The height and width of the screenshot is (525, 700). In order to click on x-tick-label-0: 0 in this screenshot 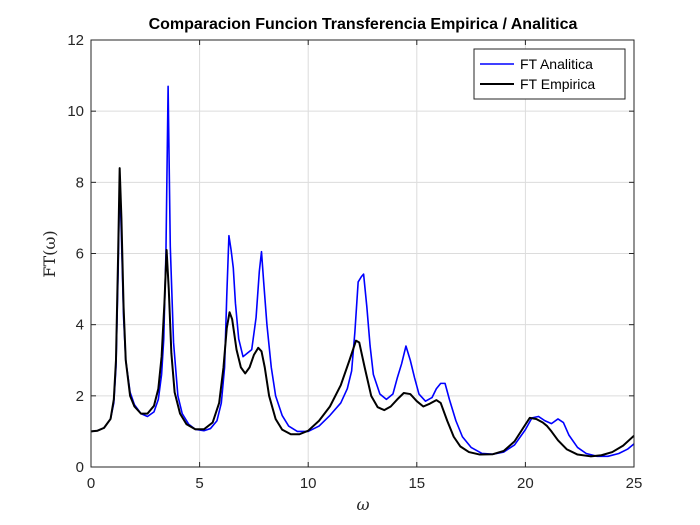, I will do `click(91, 483)`.